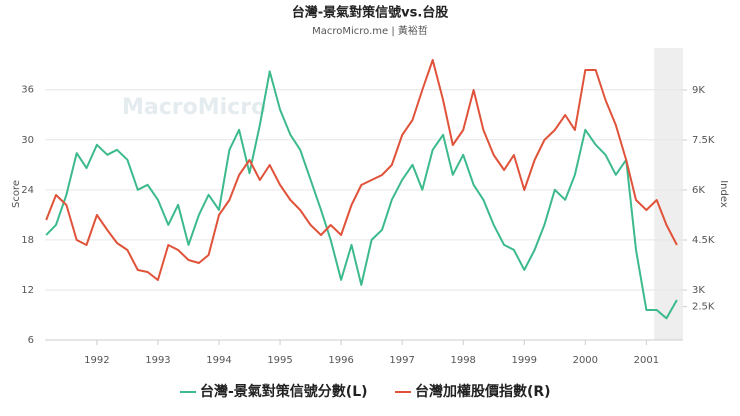  What do you see at coordinates (279, 360) in the screenshot?
I see `x-tick-label: 1995` at bounding box center [279, 360].